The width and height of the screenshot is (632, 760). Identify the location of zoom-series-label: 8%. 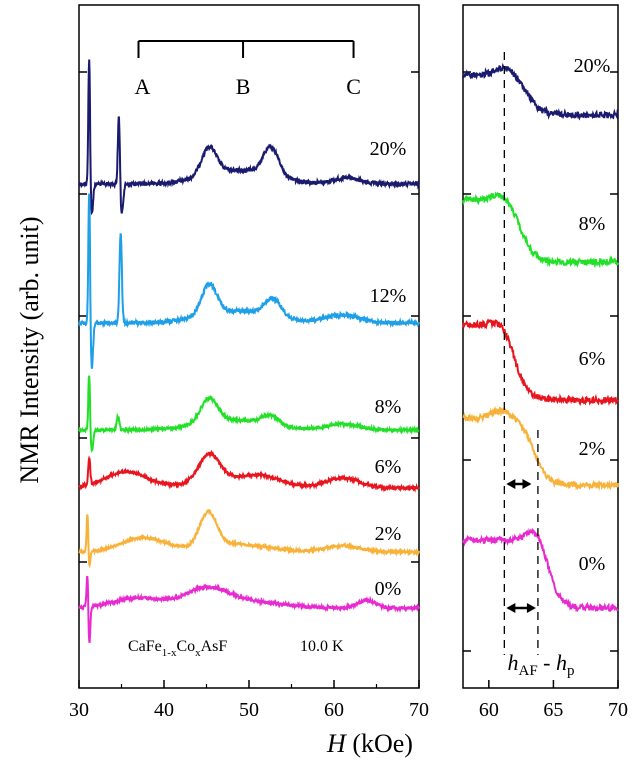
(592, 224).